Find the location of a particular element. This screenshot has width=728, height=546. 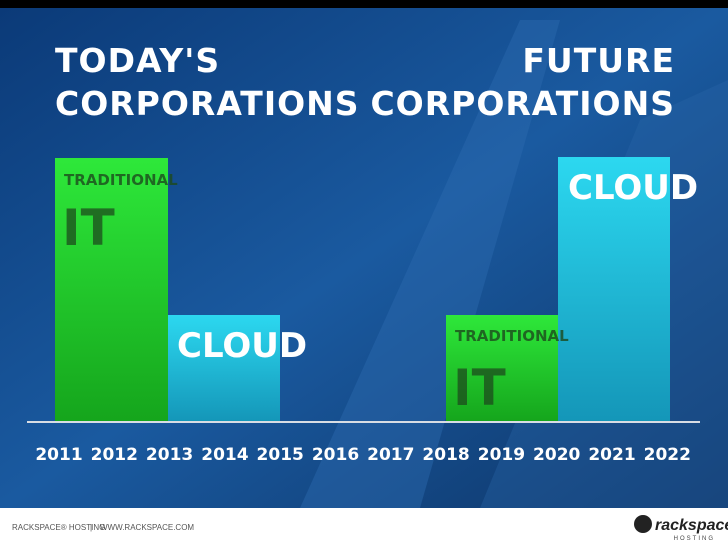

footer-url: WWW.RACKSPACE.COM is located at coordinates (147, 527).